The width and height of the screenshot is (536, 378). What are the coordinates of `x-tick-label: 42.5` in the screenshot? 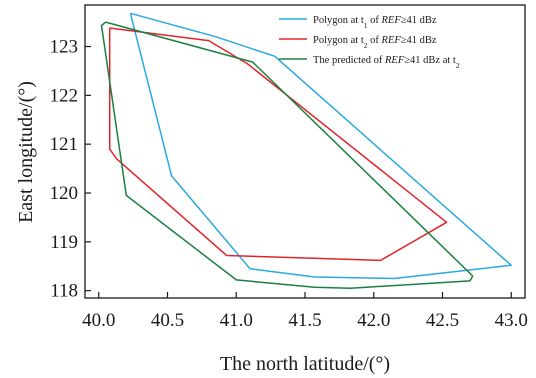 It's located at (442, 320).